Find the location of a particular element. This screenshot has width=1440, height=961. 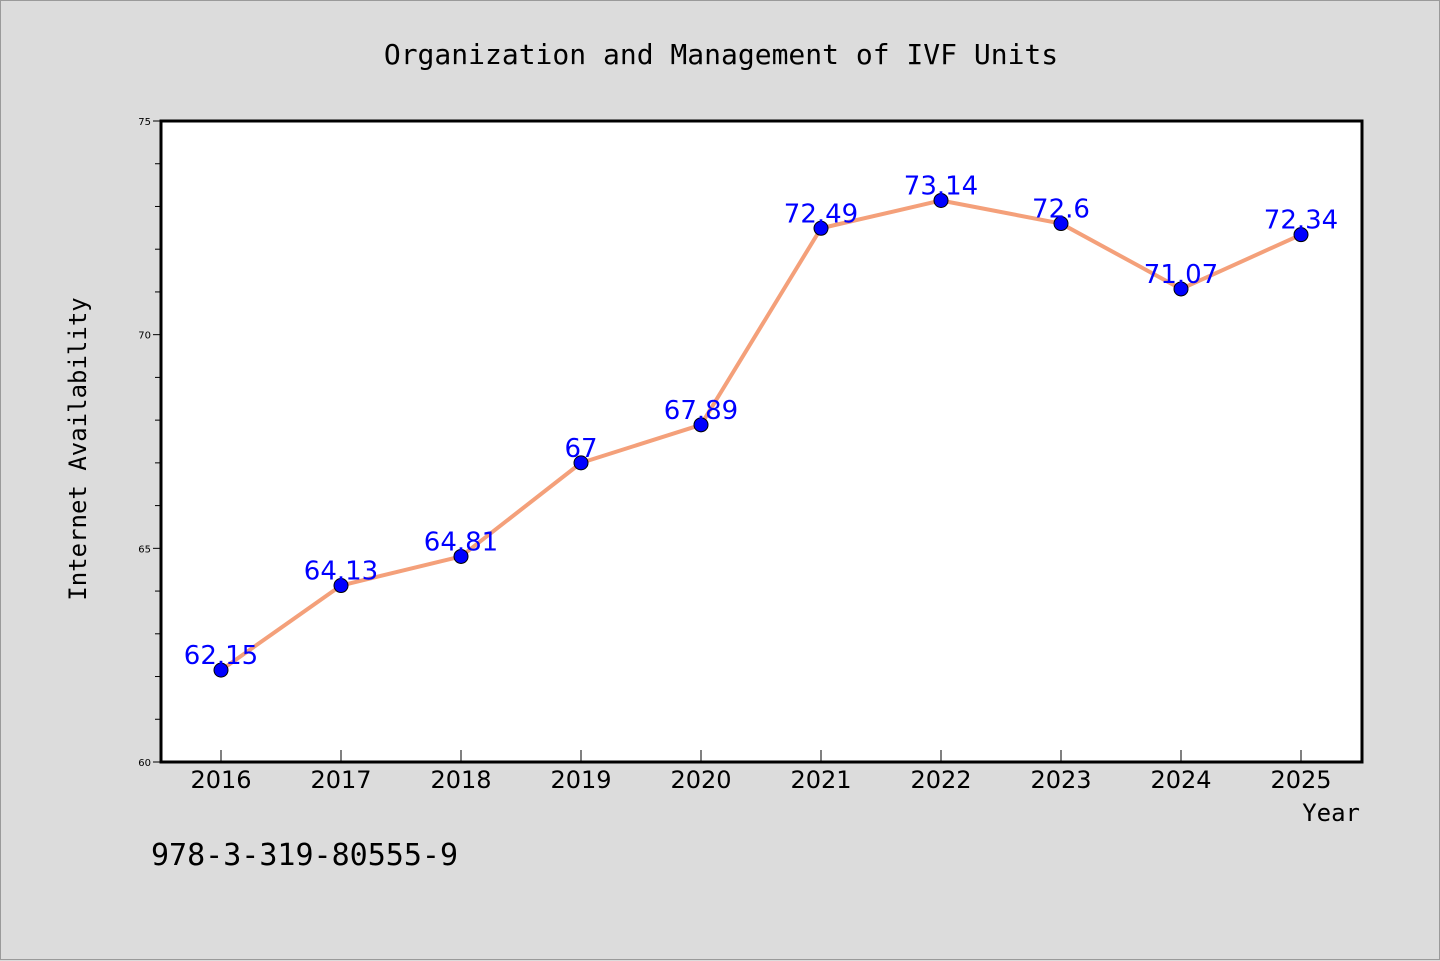

data-label: 72.49 is located at coordinates (821, 214).